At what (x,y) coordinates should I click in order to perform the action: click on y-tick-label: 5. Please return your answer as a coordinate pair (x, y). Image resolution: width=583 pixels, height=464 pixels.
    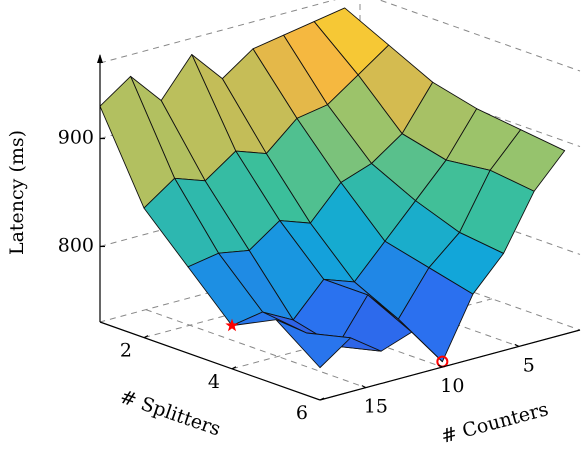
    Looking at the image, I should click on (529, 365).